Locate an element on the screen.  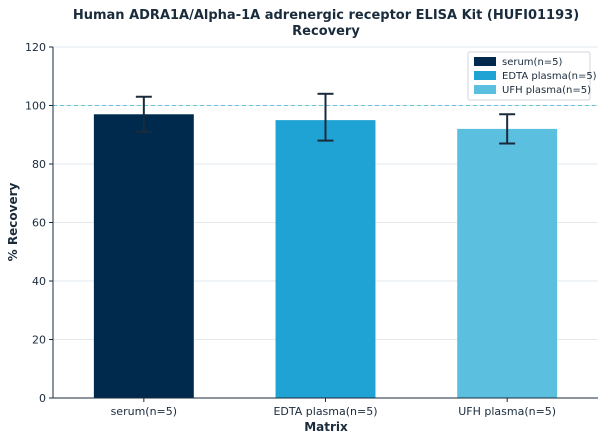
legend-entry: serum(n=5) is located at coordinates (532, 62).